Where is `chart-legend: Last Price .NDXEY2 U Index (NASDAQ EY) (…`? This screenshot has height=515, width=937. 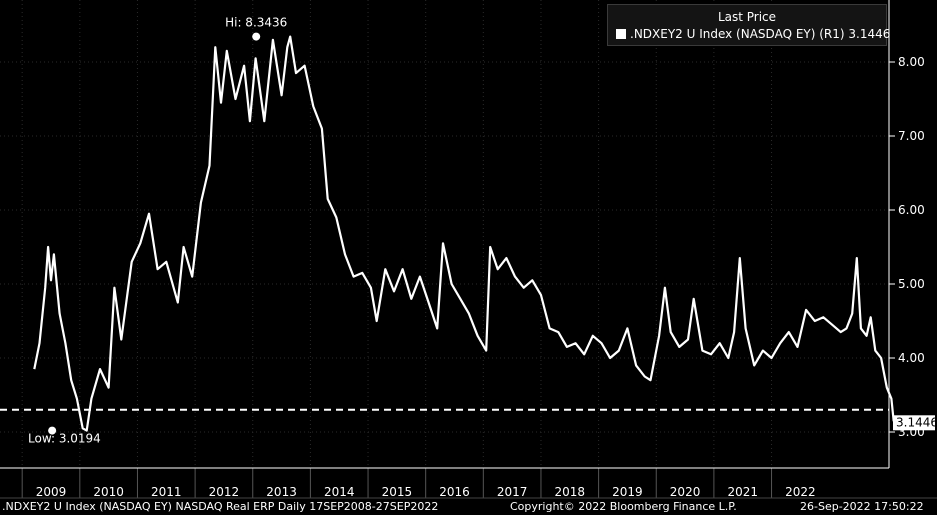
chart-legend: Last Price .NDXEY2 U Index (NASDAQ EY) (… is located at coordinates (748, 25).